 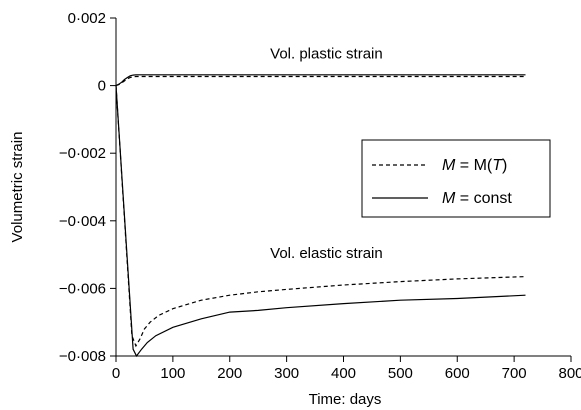 I want to click on legend-label-m-of-t: M = M(T), so click(x=474, y=165).